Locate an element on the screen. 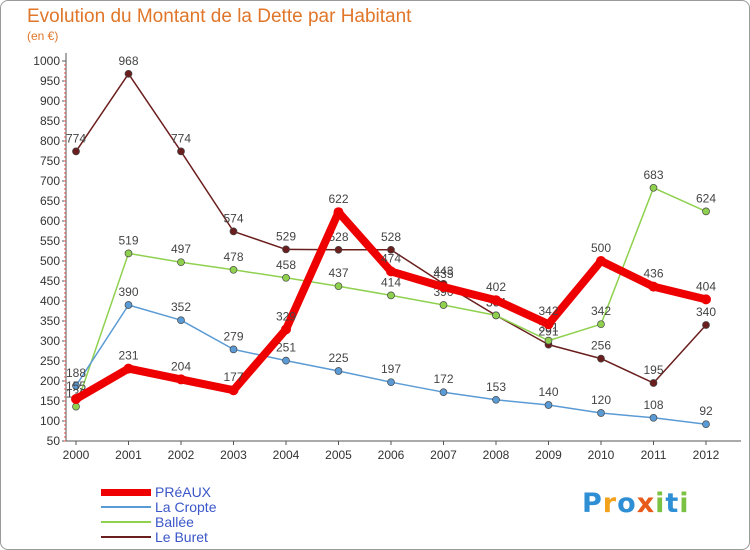  data-label: 458 is located at coordinates (286, 265).